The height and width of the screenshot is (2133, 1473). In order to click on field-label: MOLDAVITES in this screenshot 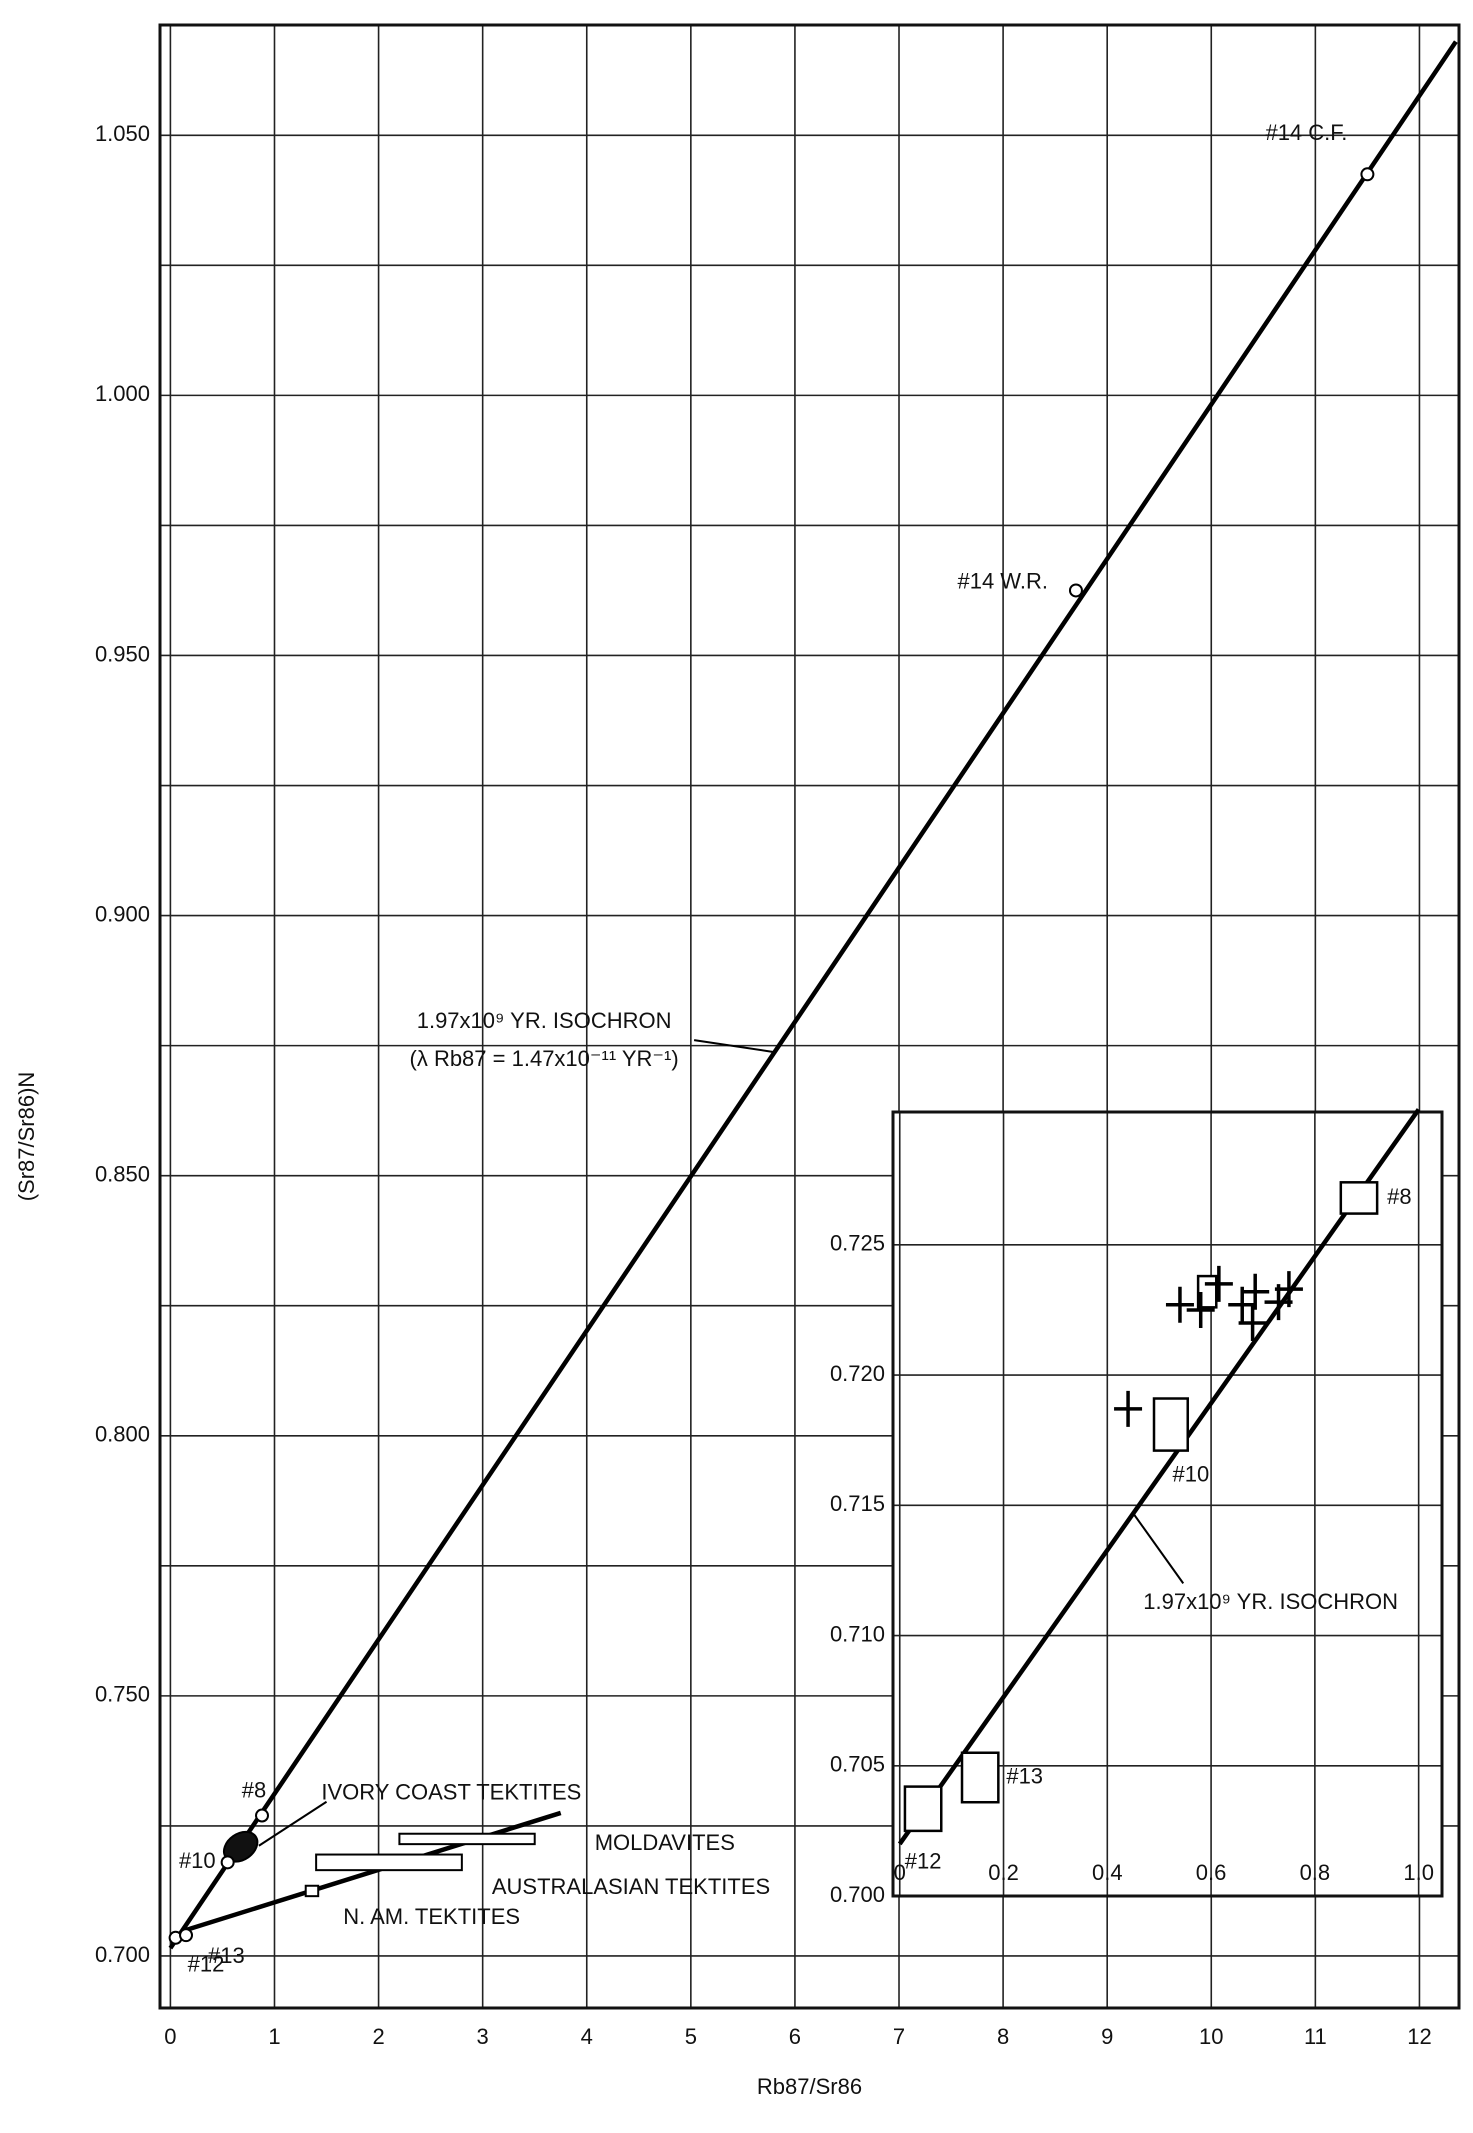, I will do `click(665, 1842)`.